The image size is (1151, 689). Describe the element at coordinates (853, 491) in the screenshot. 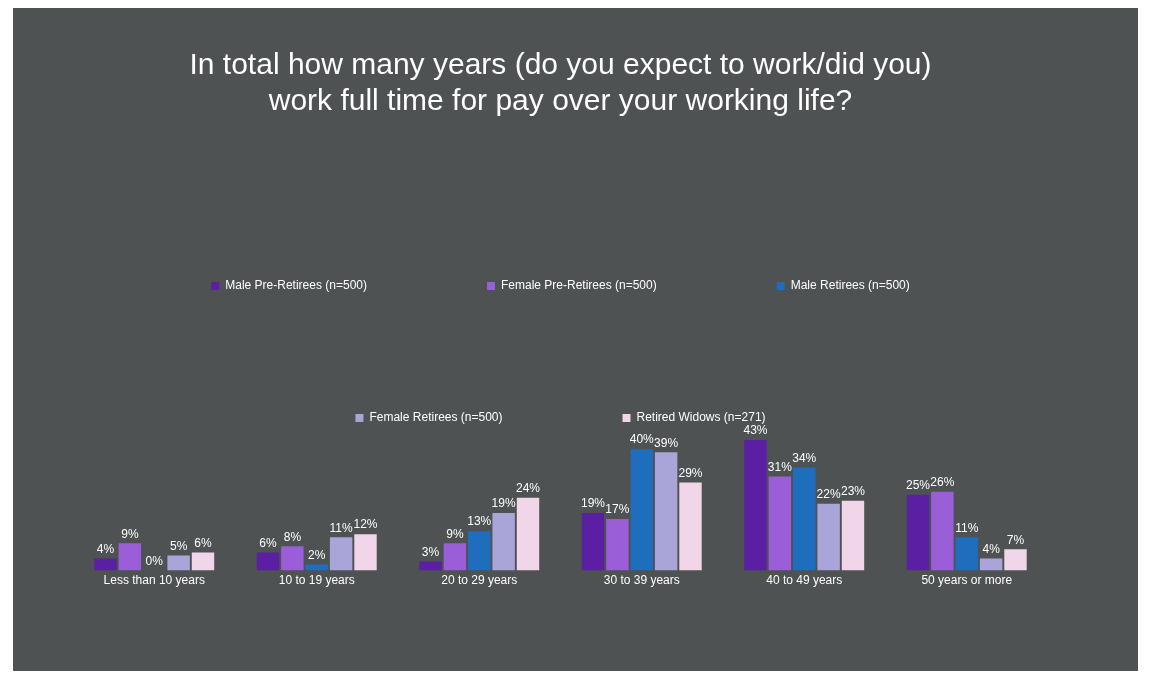

I see `data-label: 23%` at that location.